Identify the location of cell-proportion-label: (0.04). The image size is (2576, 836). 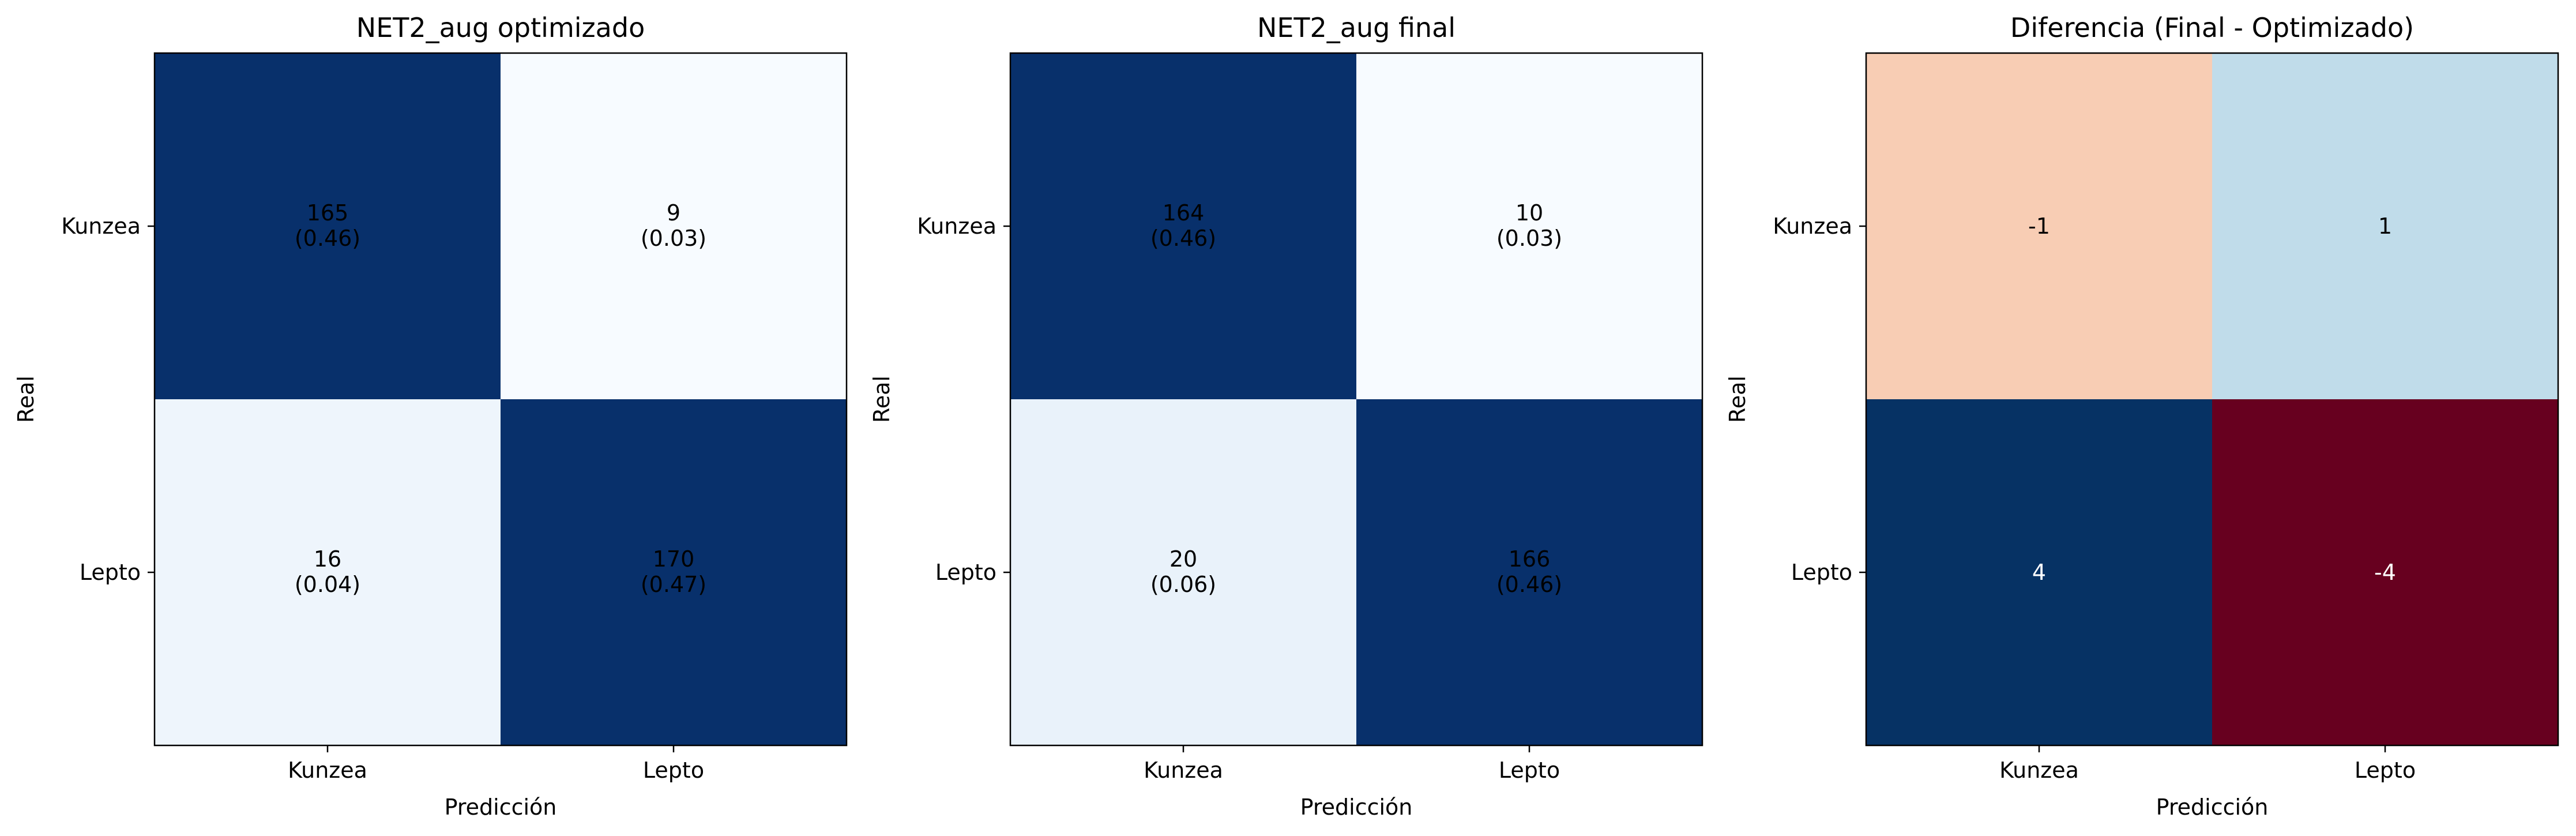
(327, 584).